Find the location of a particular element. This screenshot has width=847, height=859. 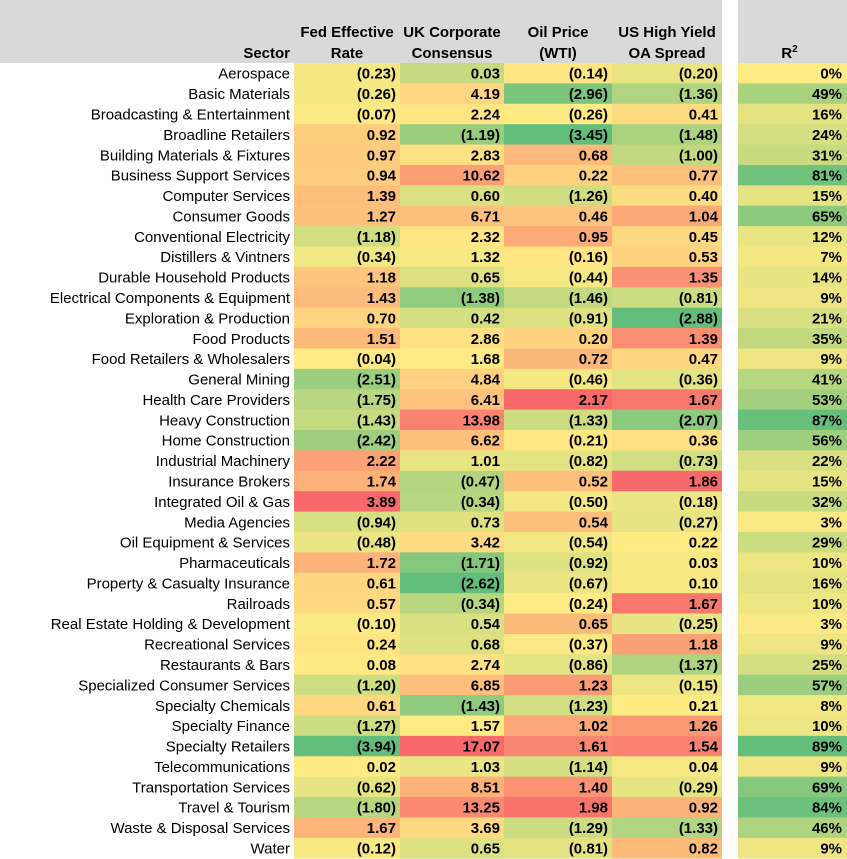

row-label: Durable Household Products is located at coordinates (194, 278).